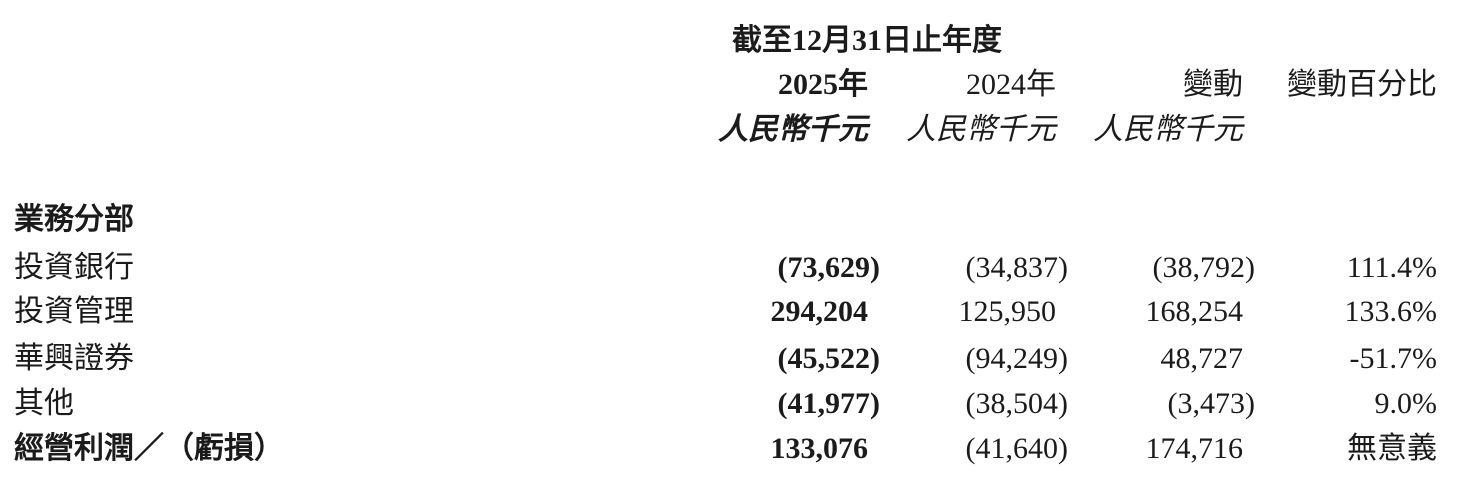 The height and width of the screenshot is (500, 1462). I want to click on period-title: 截至12月31日止年度, so click(867, 40).